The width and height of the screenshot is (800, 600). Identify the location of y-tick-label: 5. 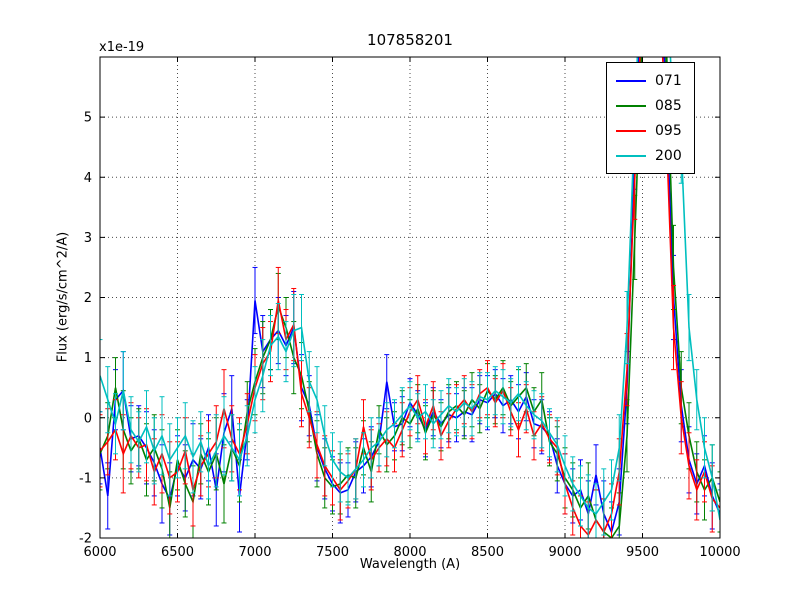
(88, 118).